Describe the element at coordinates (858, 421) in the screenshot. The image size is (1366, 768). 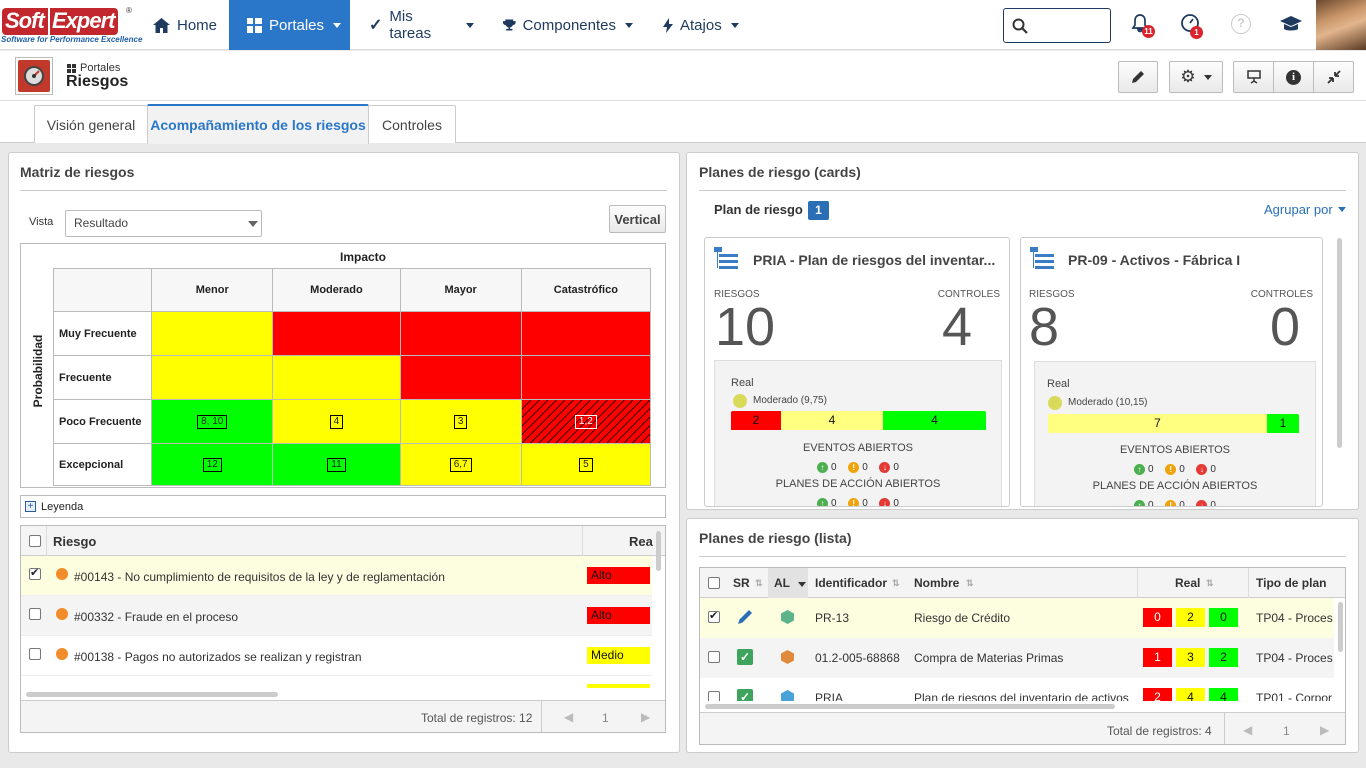
I see `real-bar: 2 4 4` at that location.